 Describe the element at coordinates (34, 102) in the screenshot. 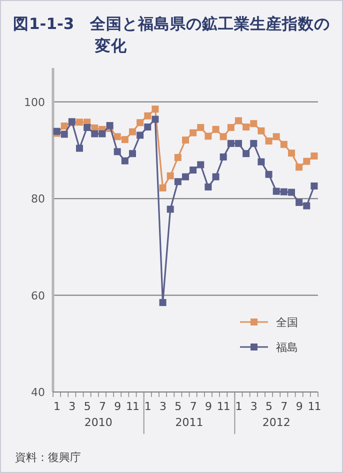

I see `y-tick-label: 100` at that location.